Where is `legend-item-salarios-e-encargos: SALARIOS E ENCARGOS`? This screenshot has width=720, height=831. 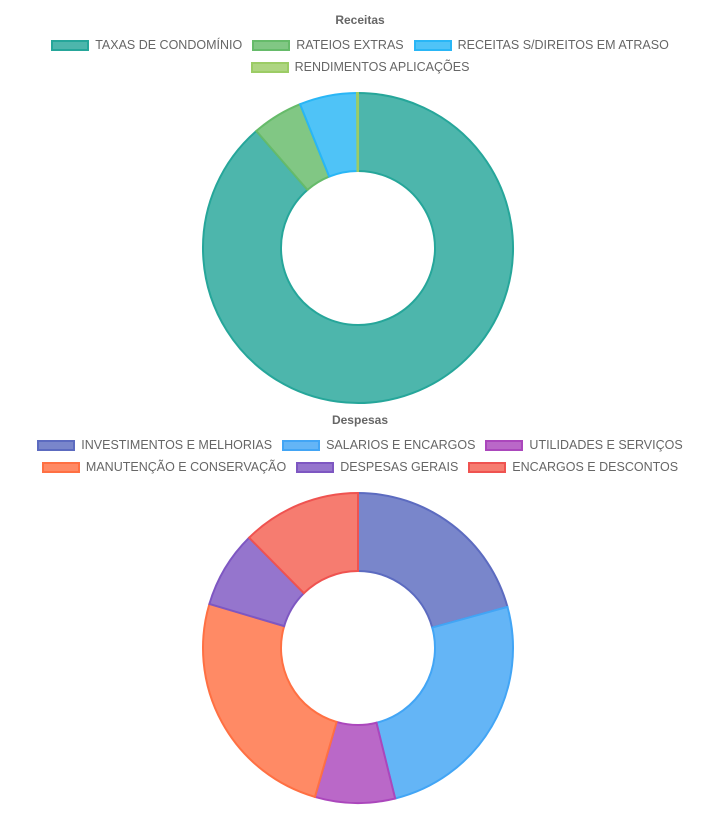
legend-item-salarios-e-encargos: SALARIOS E ENCARGOS is located at coordinates (378, 445).